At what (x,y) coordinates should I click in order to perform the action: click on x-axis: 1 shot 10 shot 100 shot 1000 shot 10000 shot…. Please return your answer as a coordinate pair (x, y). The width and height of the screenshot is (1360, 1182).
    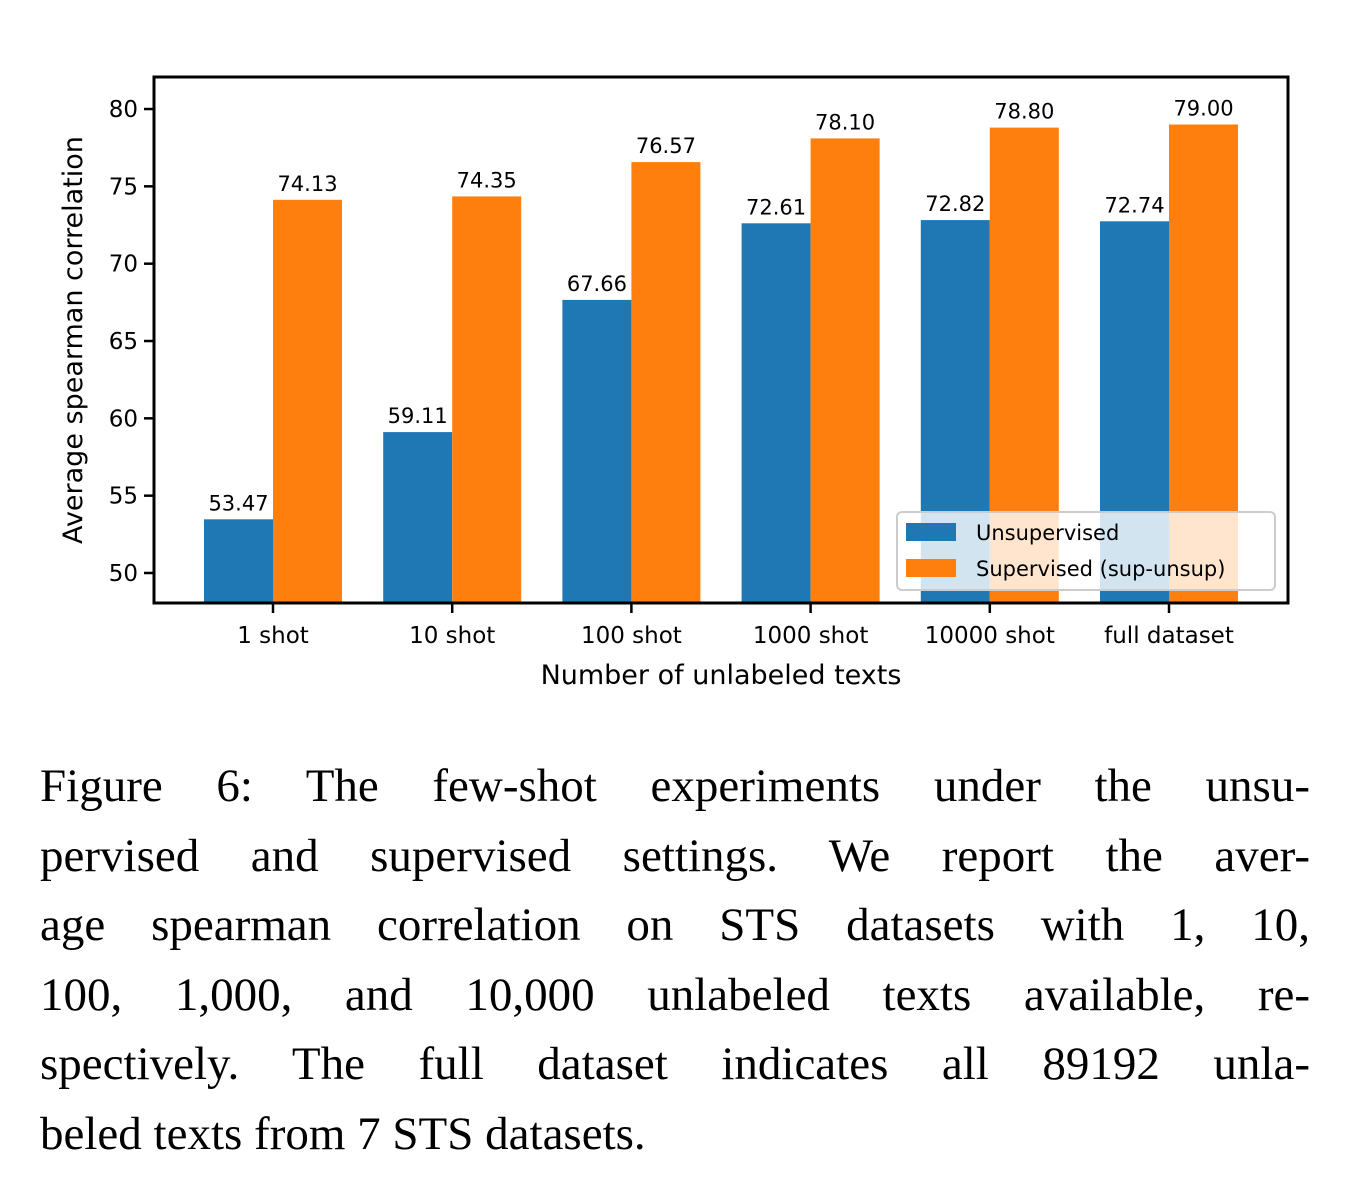
    Looking at the image, I should click on (735, 626).